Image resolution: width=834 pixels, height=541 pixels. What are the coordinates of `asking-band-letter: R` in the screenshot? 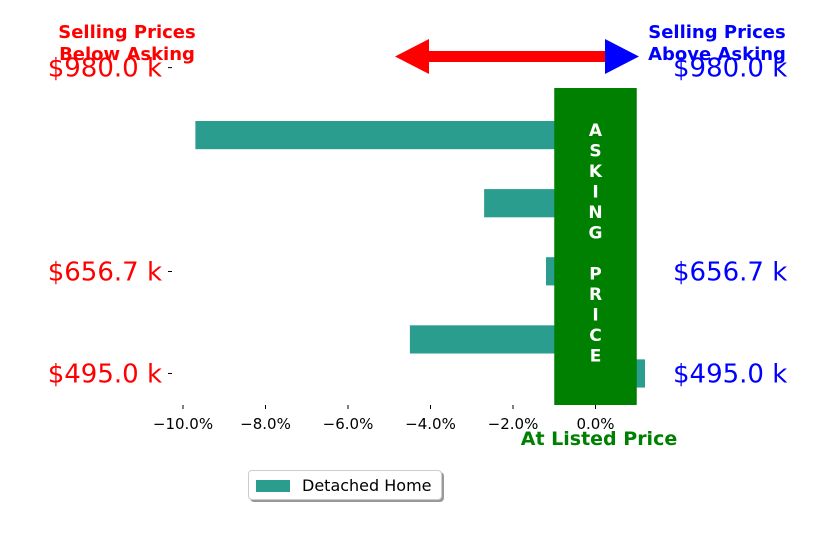 It's located at (595, 295).